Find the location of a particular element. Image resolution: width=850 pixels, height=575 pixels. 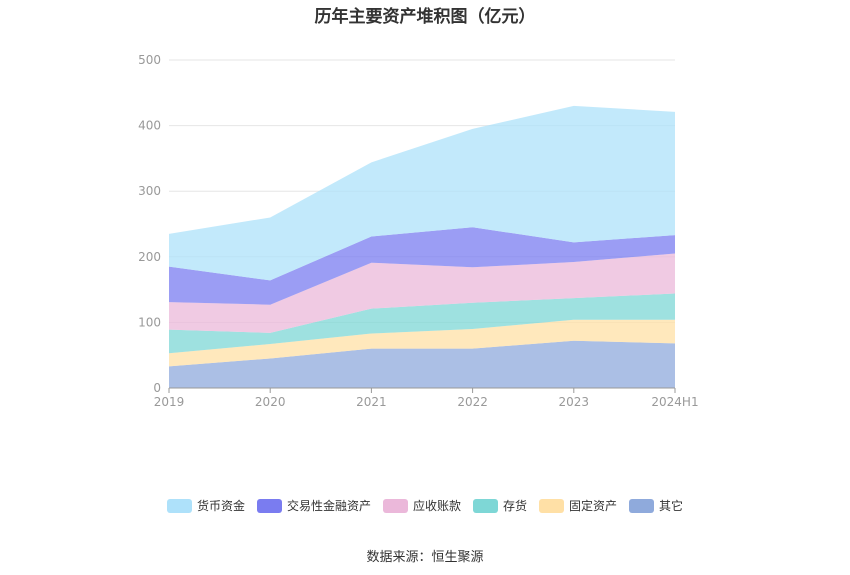

chart-legend: 货币资金 交易性金融资产 应收账款 存货 固定资产 其它 is located at coordinates (425, 505).